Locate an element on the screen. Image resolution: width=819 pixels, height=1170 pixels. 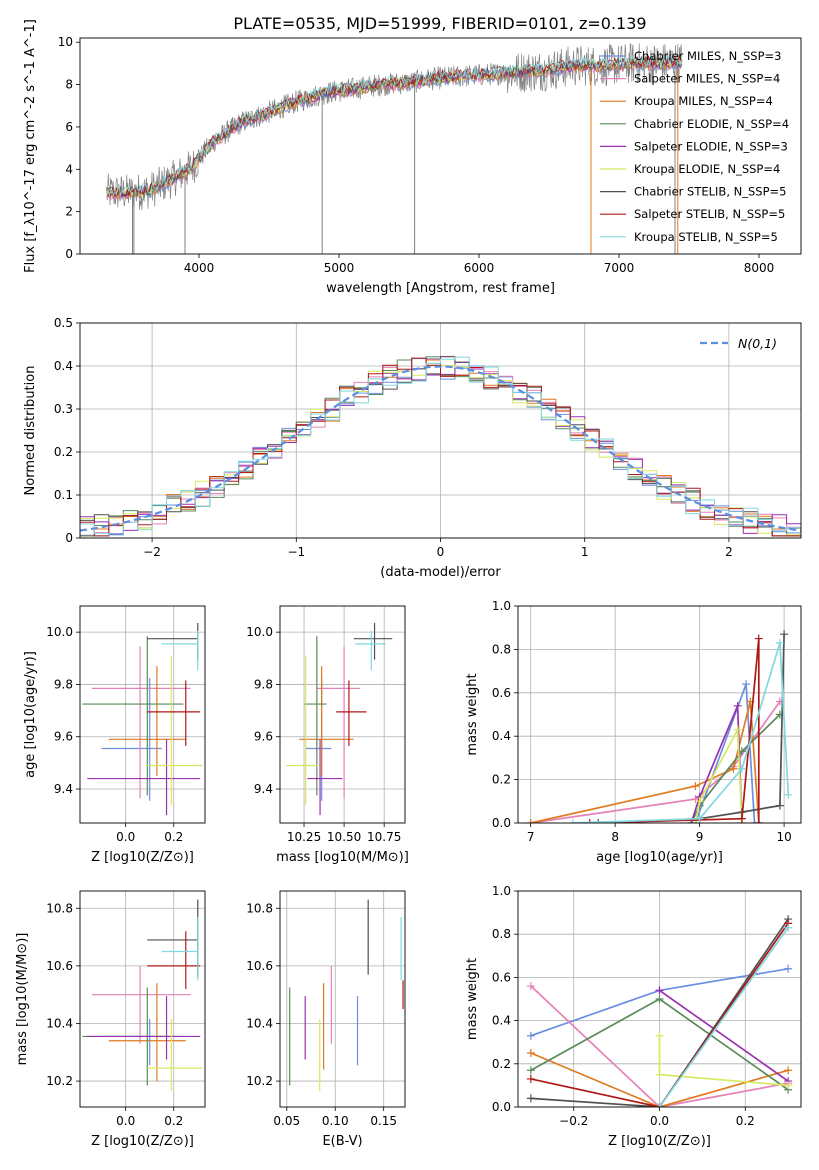
weight-marker-chabrier-miles is located at coordinates (754, 821).